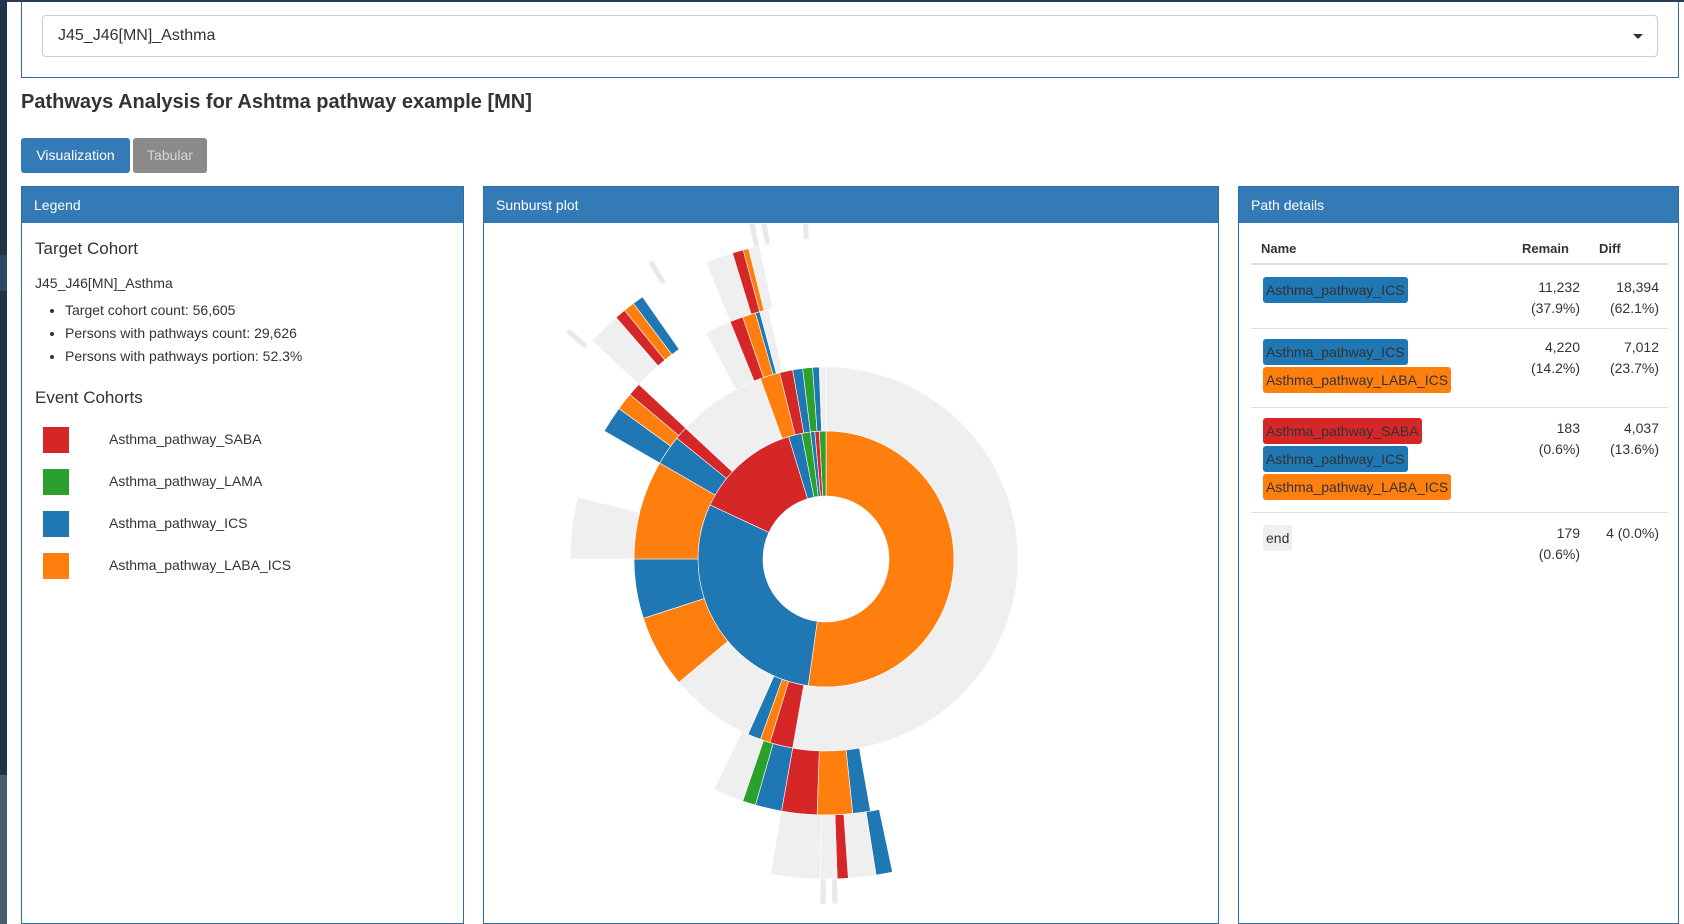 The height and width of the screenshot is (924, 1684). What do you see at coordinates (1540, 544) in the screenshot?
I see `remain-value: 179 (0.6%)` at bounding box center [1540, 544].